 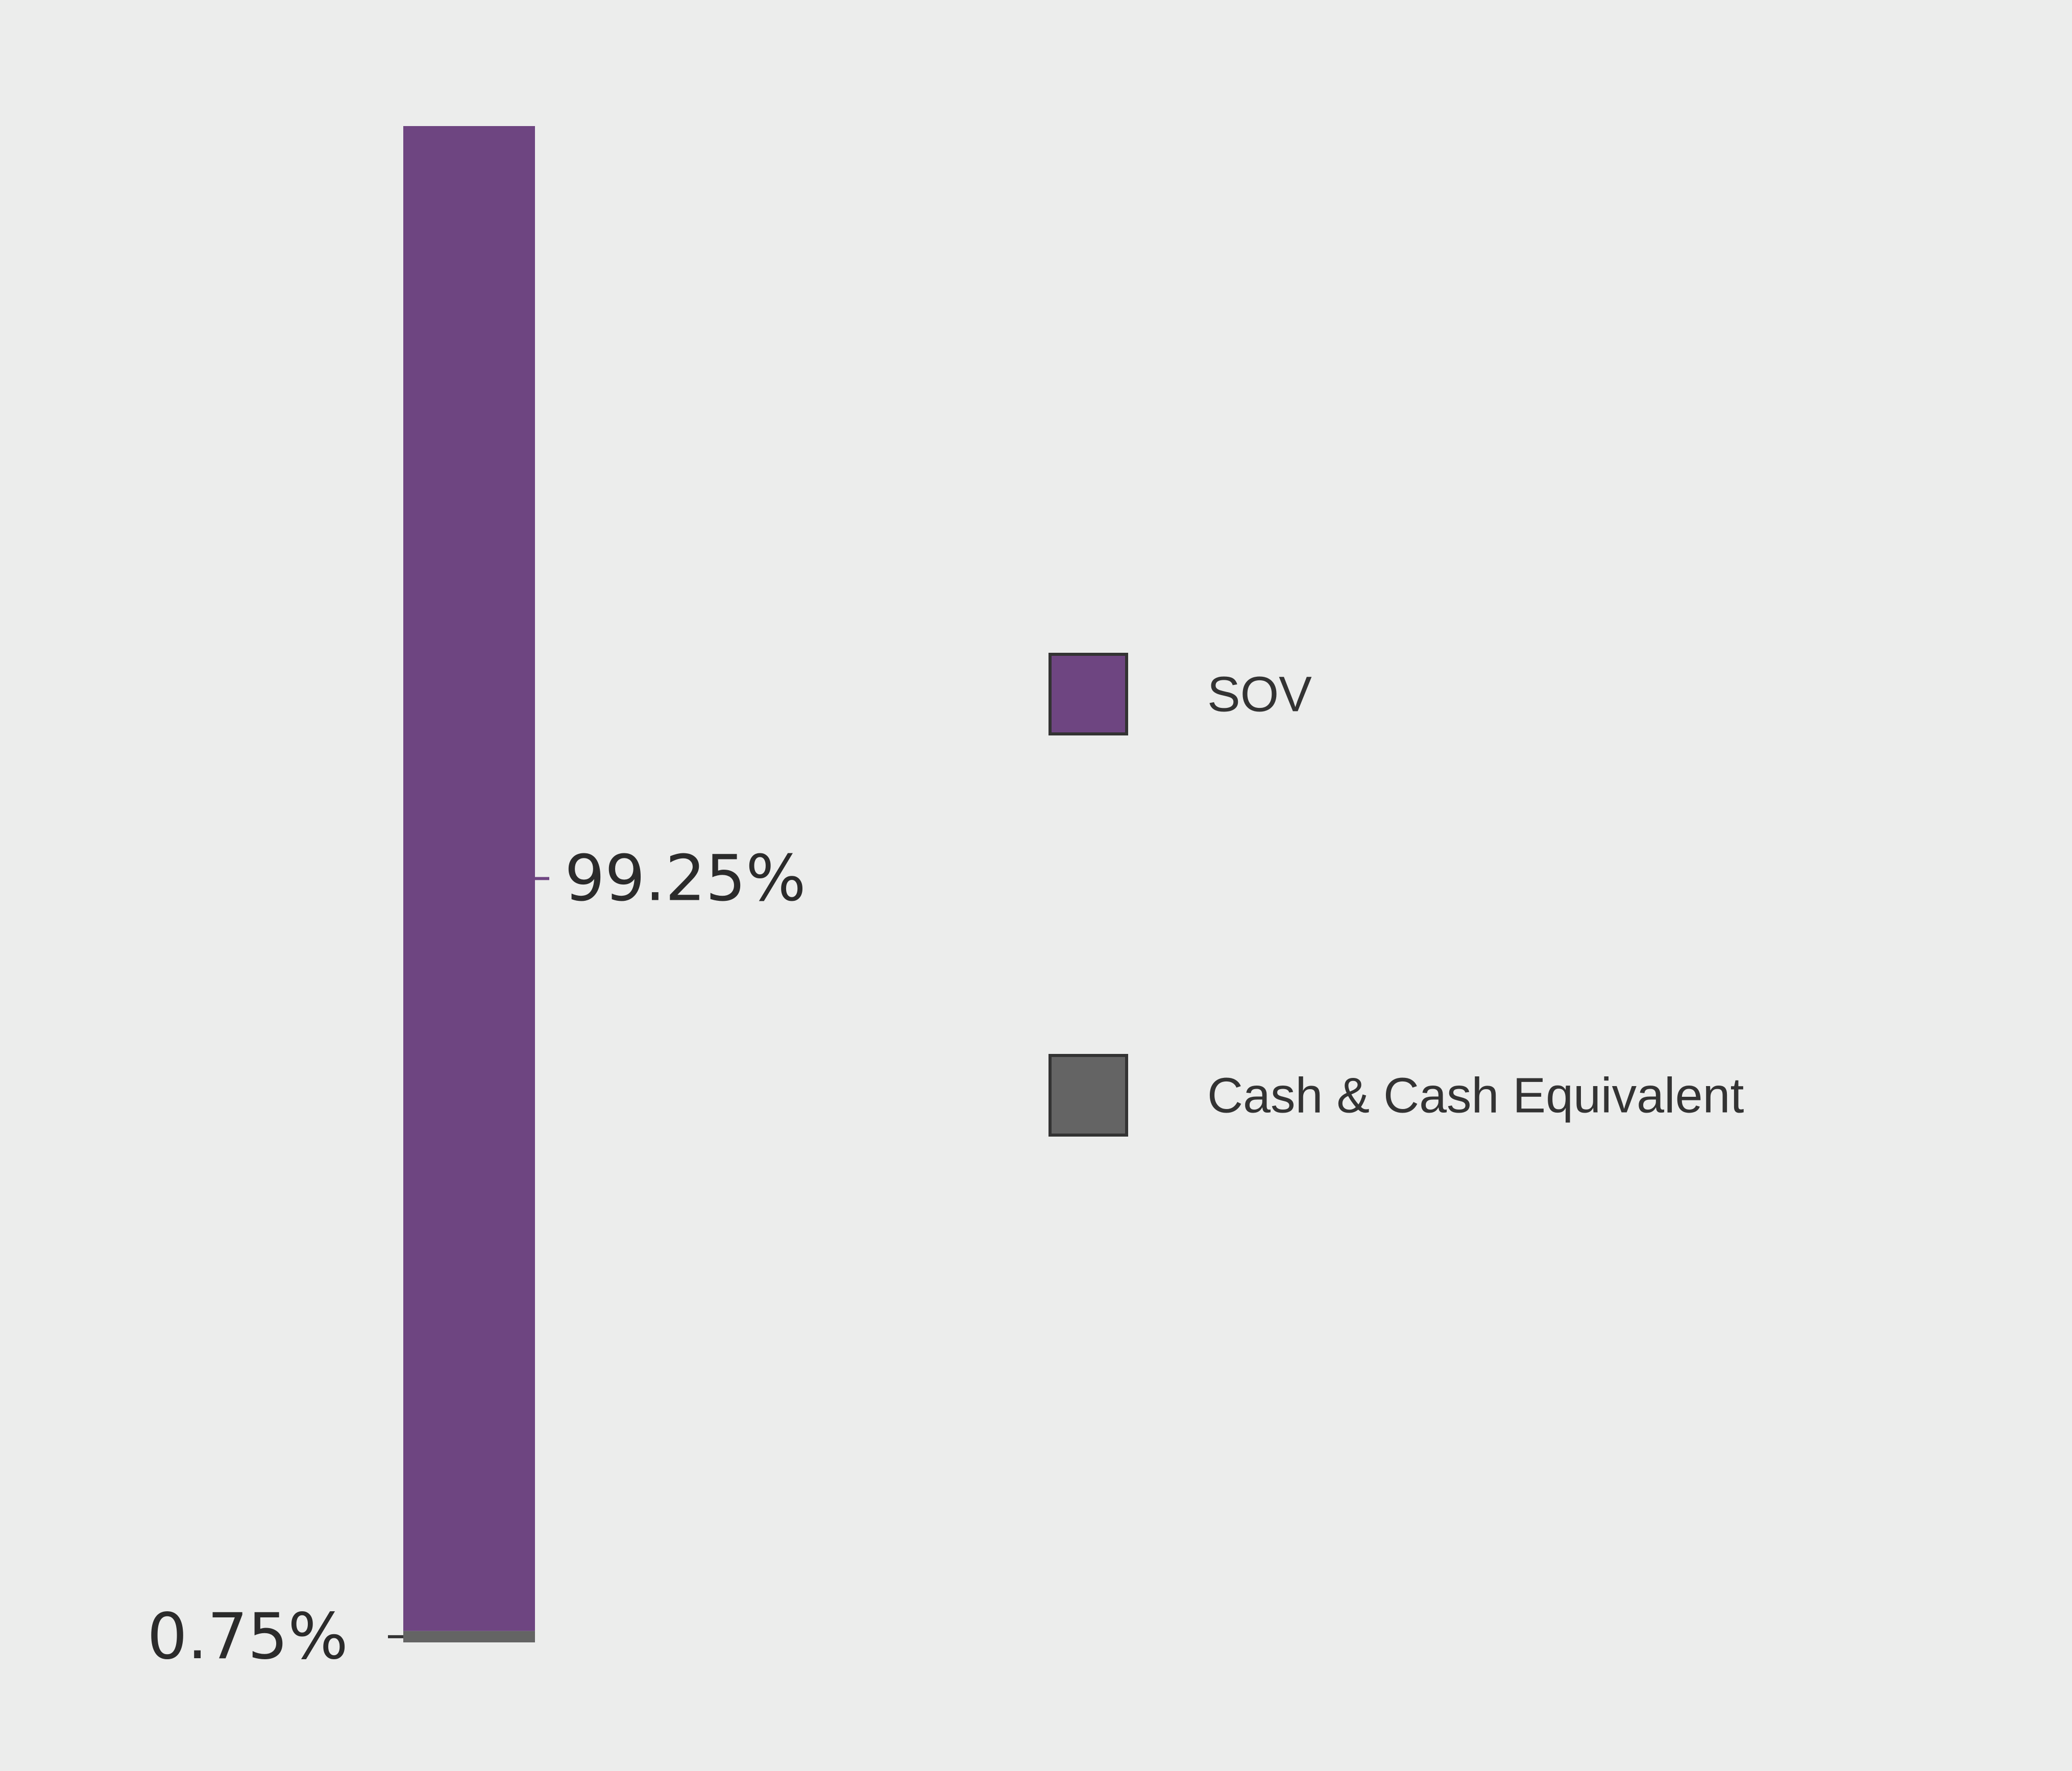 What do you see at coordinates (247, 1637) in the screenshot?
I see `value-label-cash: 0.75%` at bounding box center [247, 1637].